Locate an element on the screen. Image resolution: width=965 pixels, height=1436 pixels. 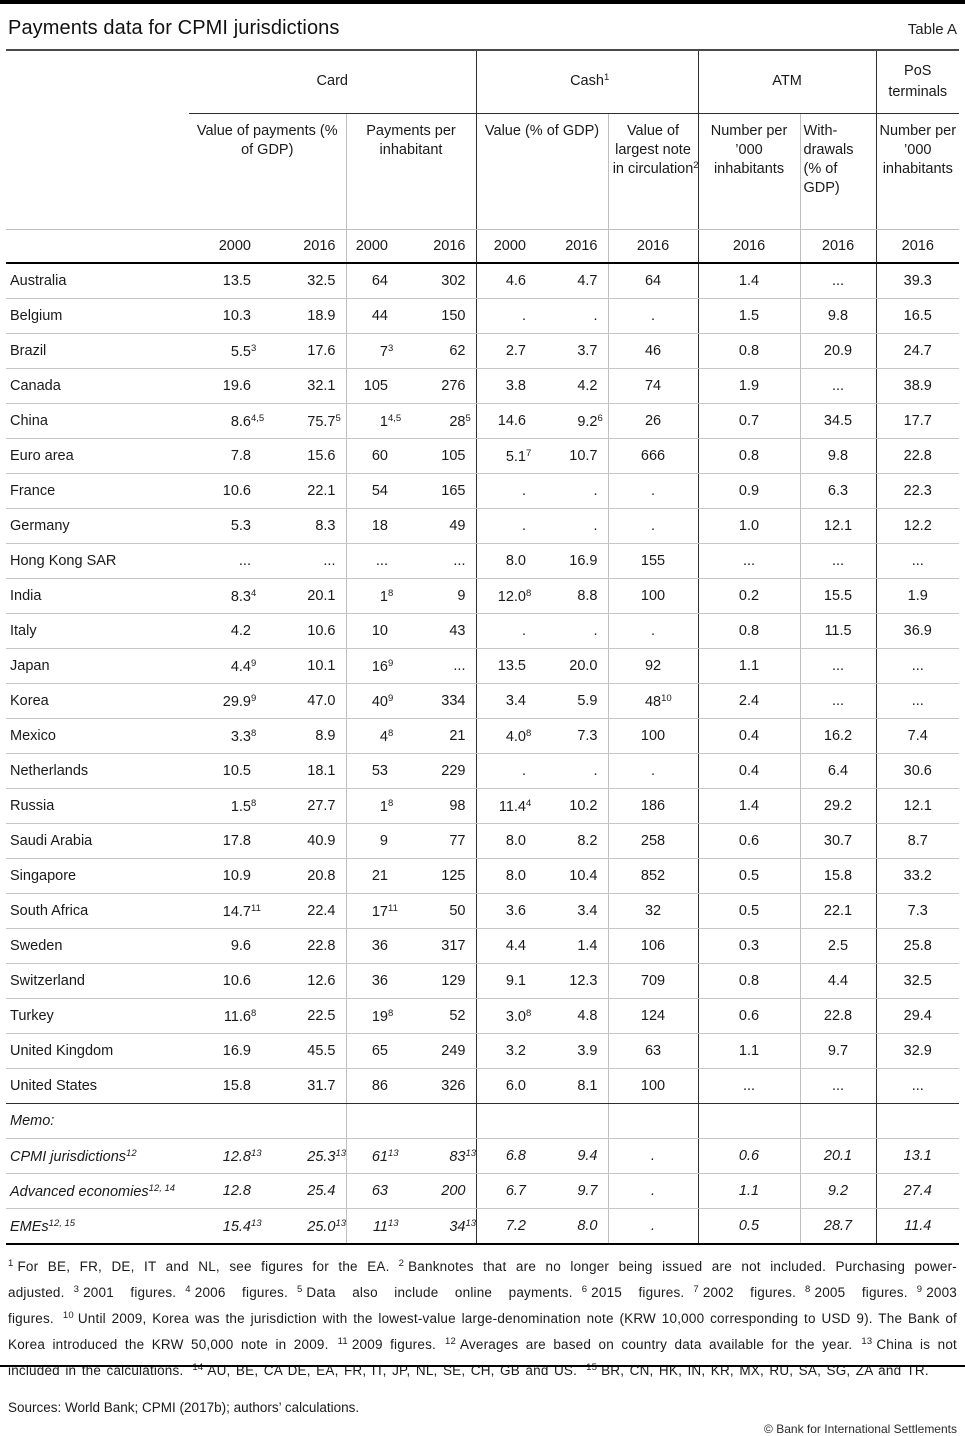
data-cell: 3.38 is located at coordinates (225, 736).